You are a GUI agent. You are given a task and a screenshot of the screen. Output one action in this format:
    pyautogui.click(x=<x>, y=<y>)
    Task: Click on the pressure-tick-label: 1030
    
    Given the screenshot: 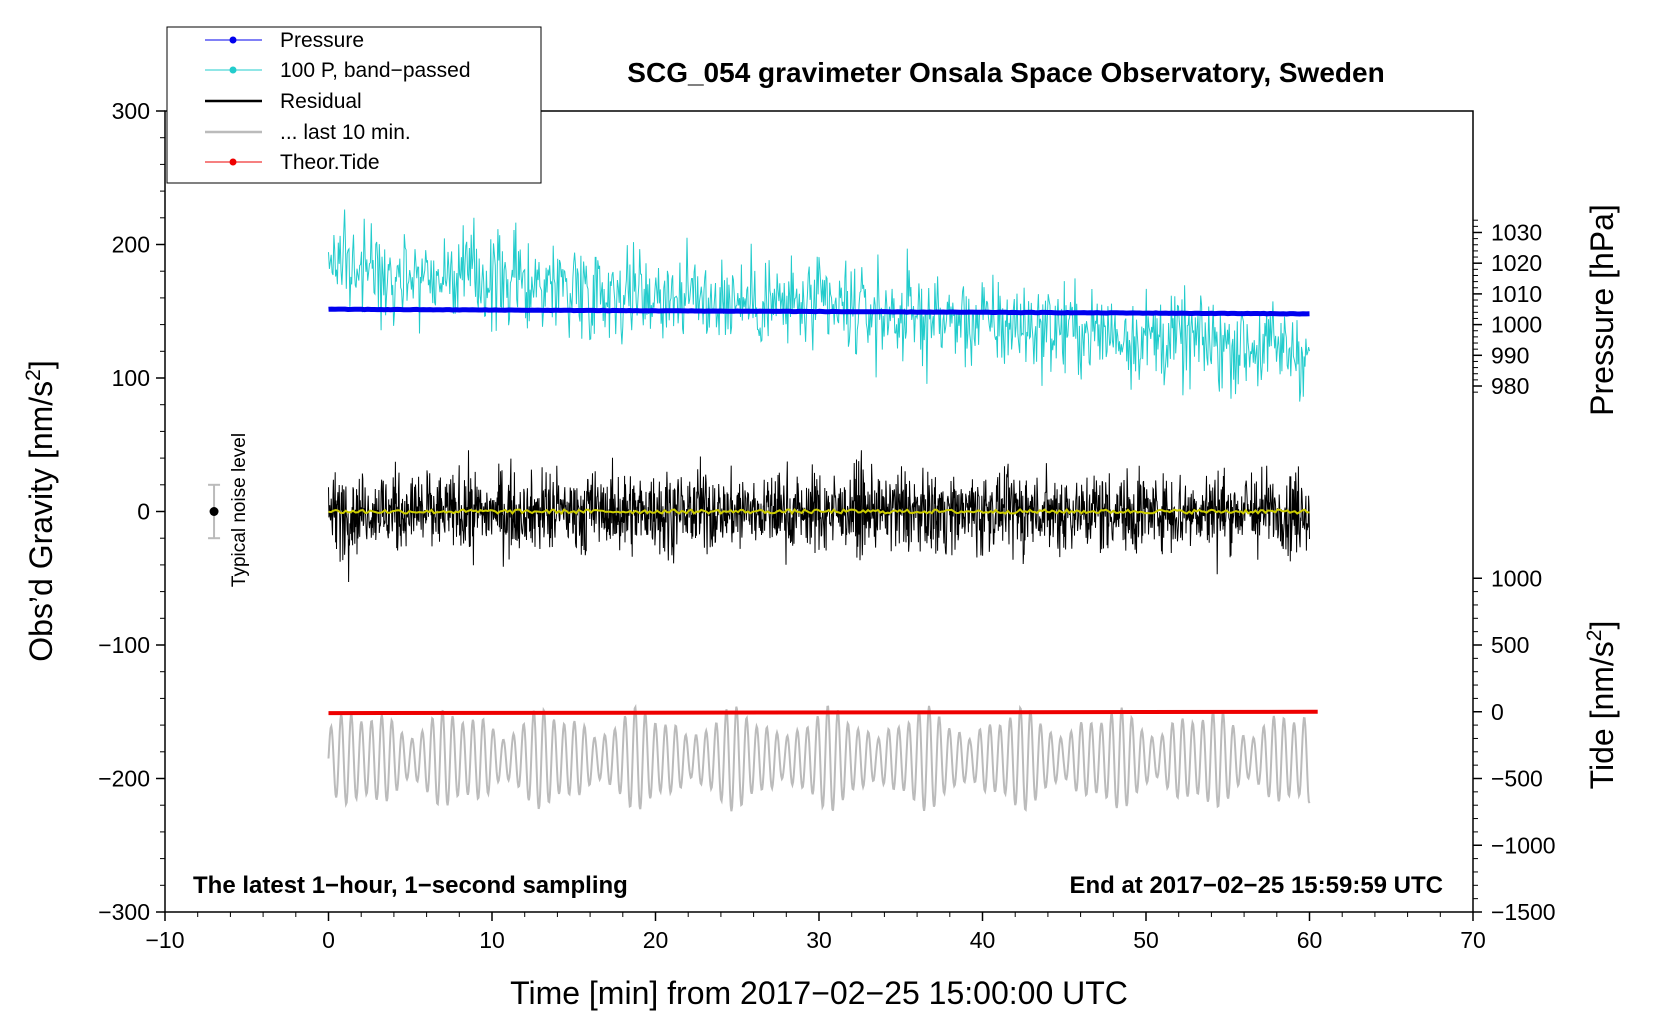 What is the action you would take?
    pyautogui.click(x=1516, y=232)
    